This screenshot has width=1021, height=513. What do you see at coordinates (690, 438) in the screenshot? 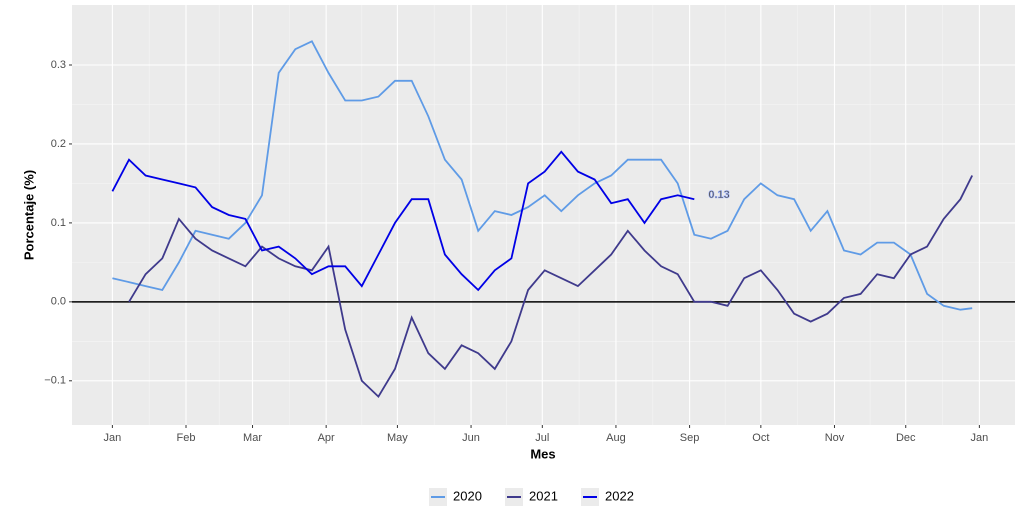
I see `x-tick-label: Sep` at bounding box center [690, 438].